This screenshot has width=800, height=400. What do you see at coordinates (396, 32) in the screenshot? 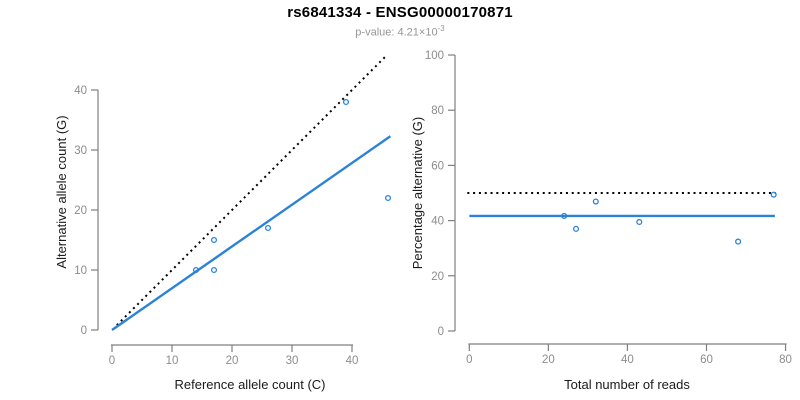
I see `p-value-text: p-value: 4.21×10` at bounding box center [396, 32].